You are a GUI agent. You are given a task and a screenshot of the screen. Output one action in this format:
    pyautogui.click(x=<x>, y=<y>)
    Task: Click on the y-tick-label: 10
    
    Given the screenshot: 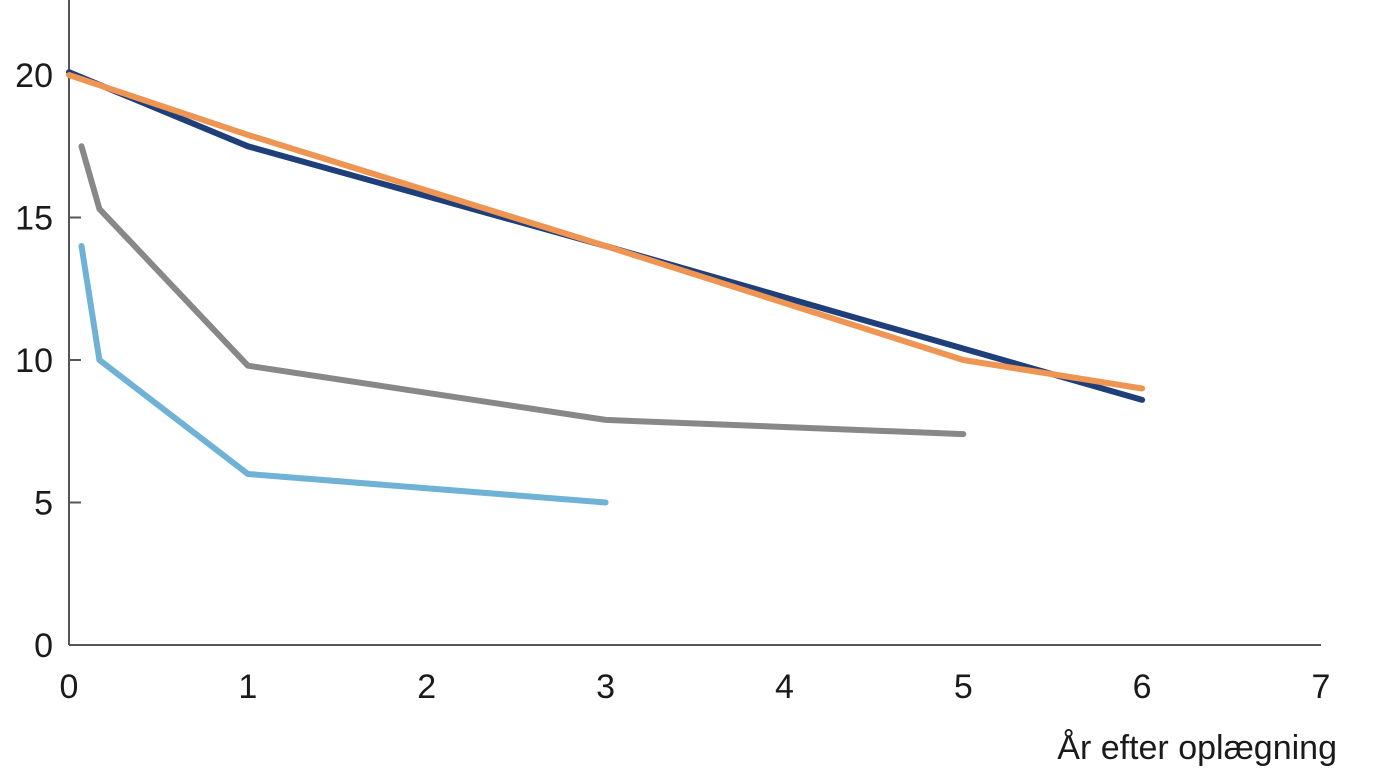 What is the action you would take?
    pyautogui.click(x=34, y=361)
    